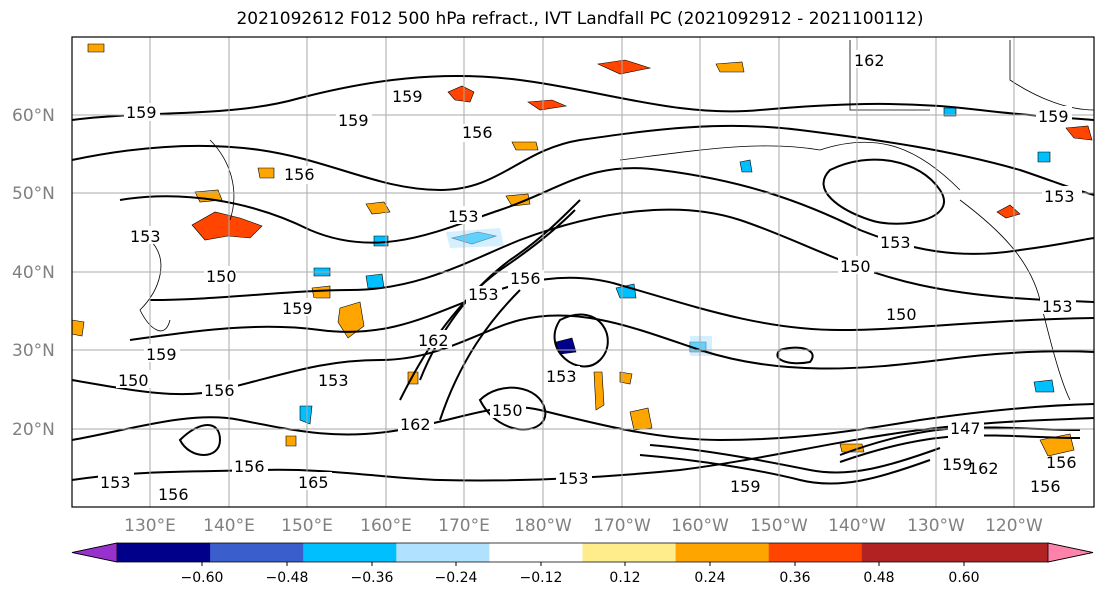  What do you see at coordinates (878, 578) in the screenshot?
I see `colorbar-tick-label: 0.48` at bounding box center [878, 578].